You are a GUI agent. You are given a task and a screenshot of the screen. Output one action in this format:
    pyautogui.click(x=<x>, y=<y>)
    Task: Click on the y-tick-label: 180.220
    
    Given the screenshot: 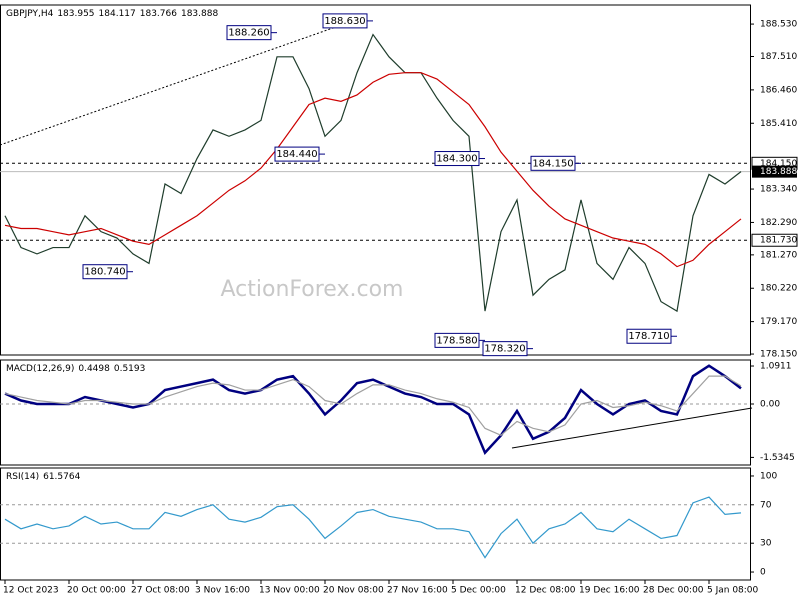 What is the action you would take?
    pyautogui.click(x=778, y=289)
    